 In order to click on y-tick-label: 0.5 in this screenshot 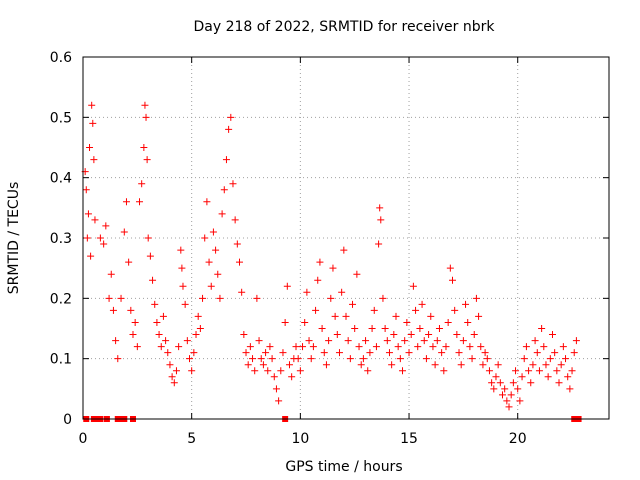, I will do `click(61, 118)`.